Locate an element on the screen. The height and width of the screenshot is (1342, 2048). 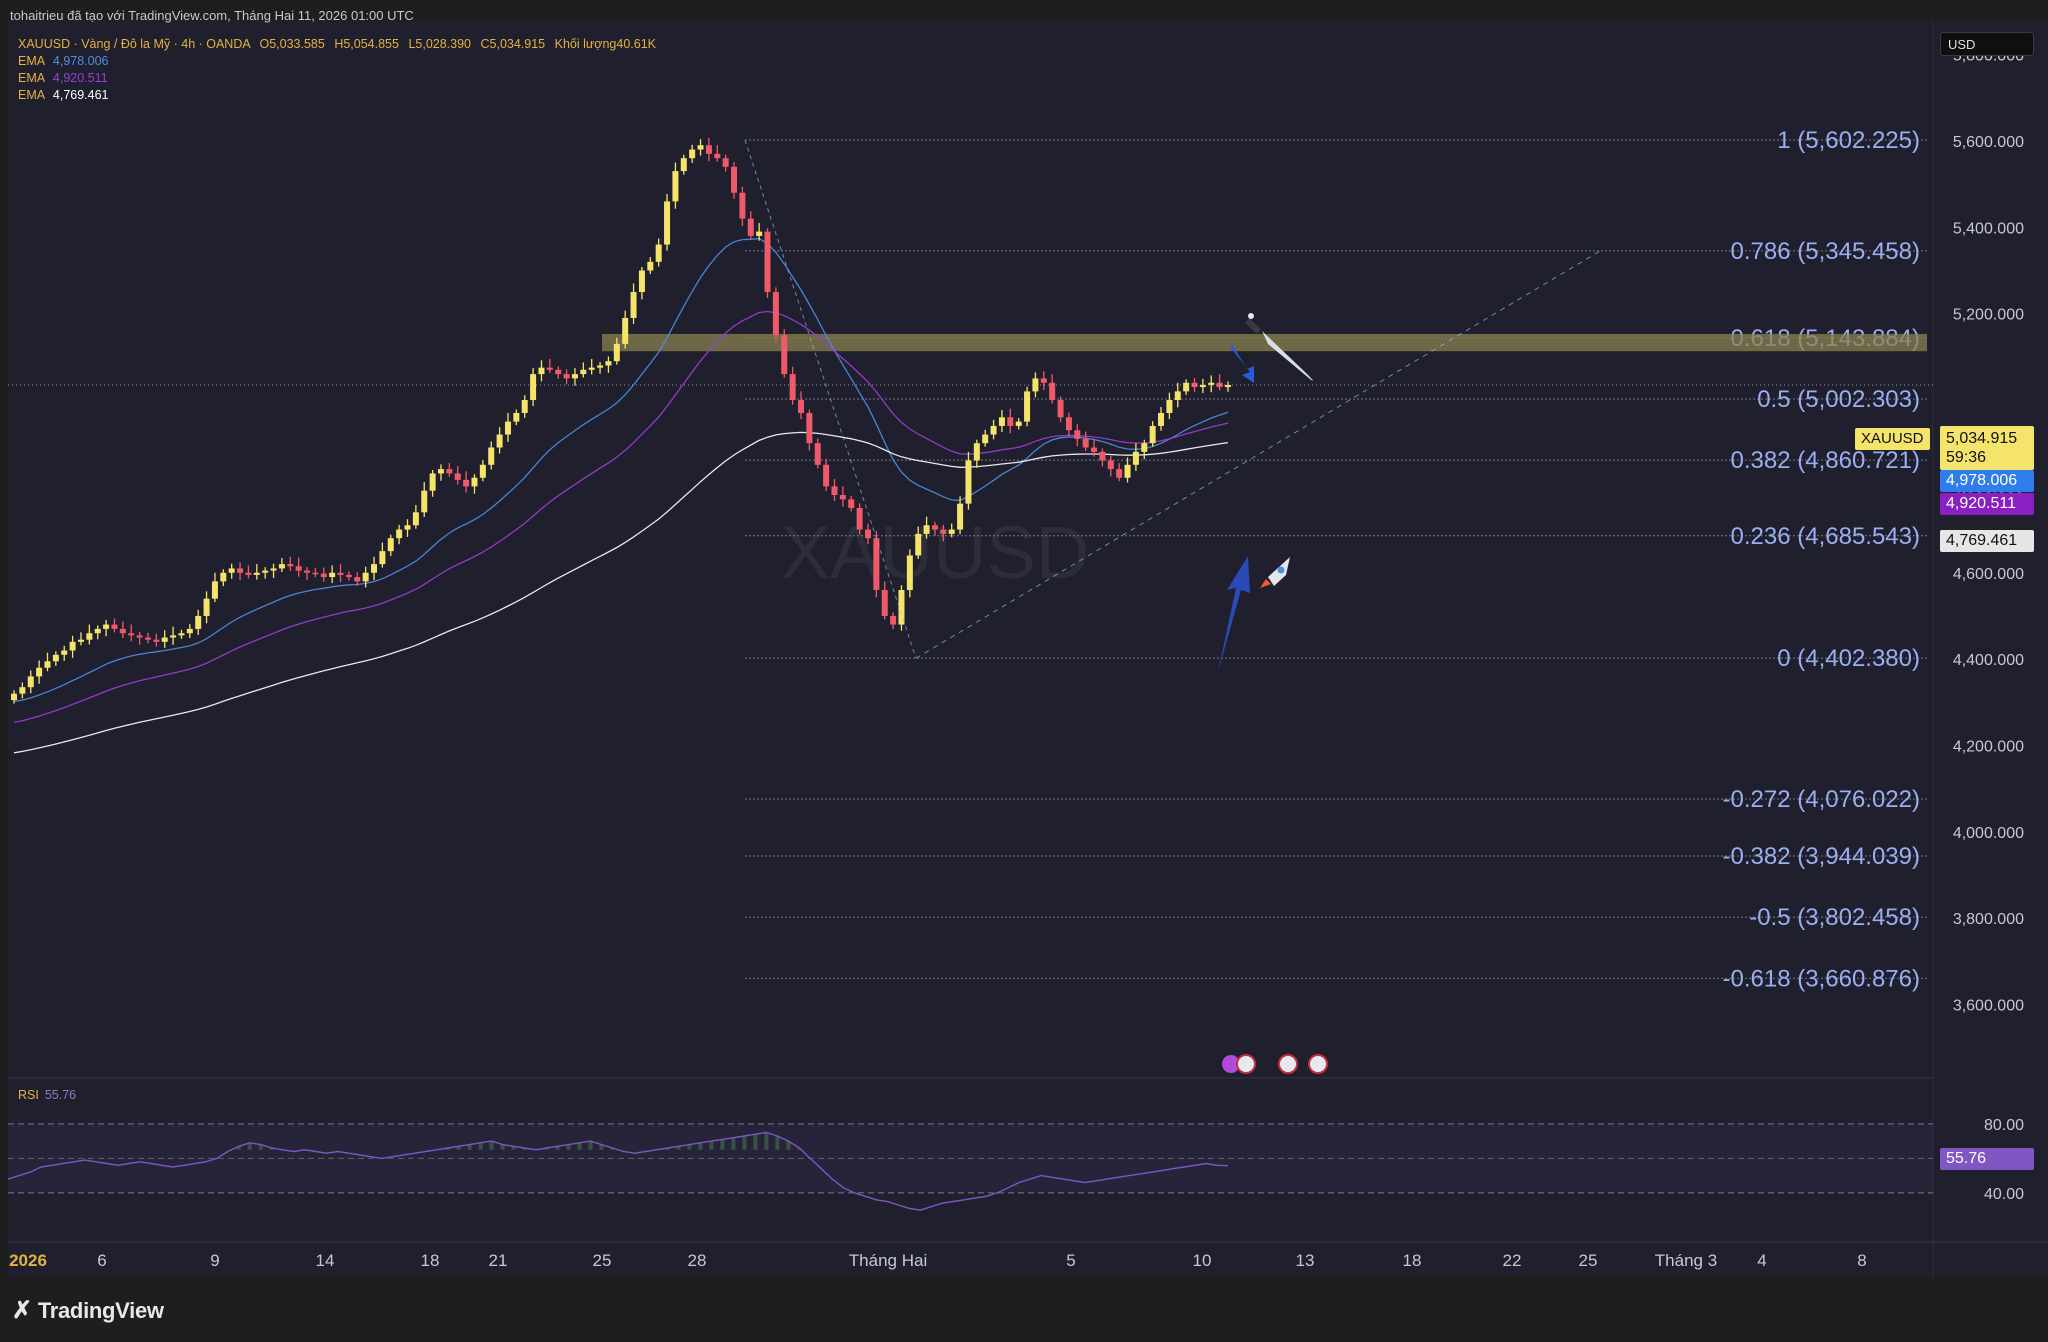
ascending-trendline is located at coordinates (1258, 454).